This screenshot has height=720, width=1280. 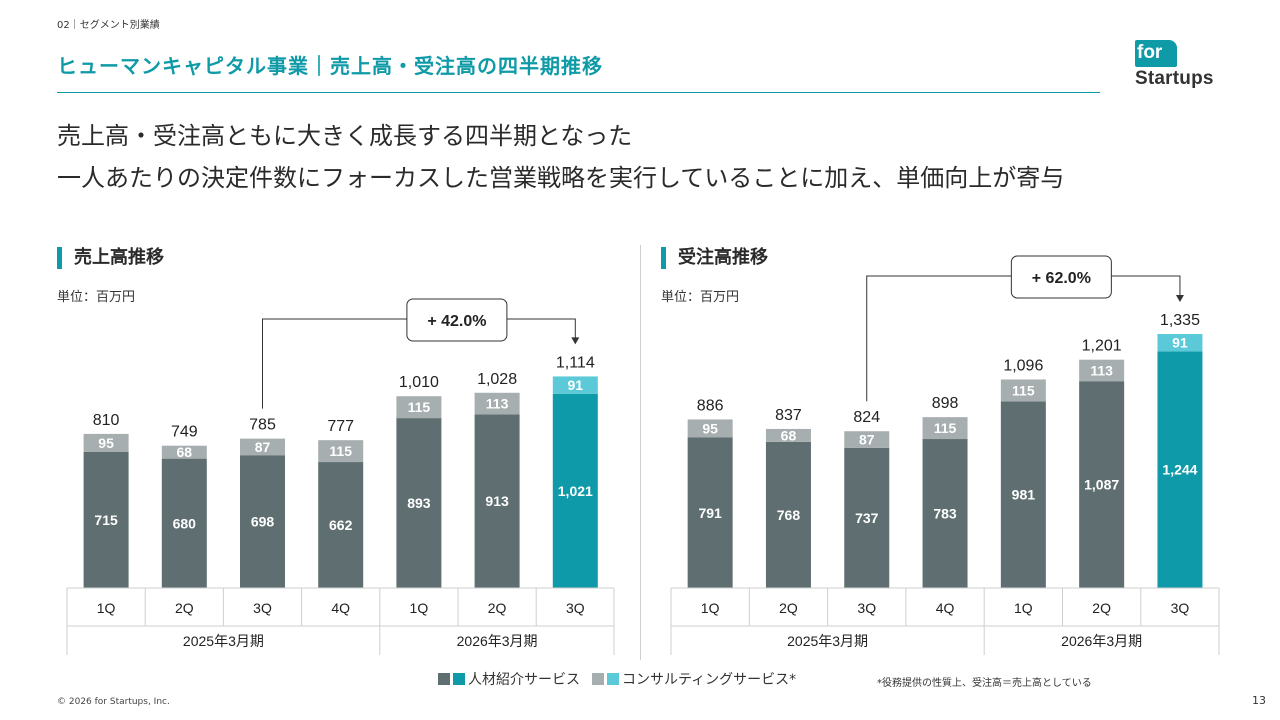 I want to click on legend-swatch-talent-past, so click(x=444, y=679).